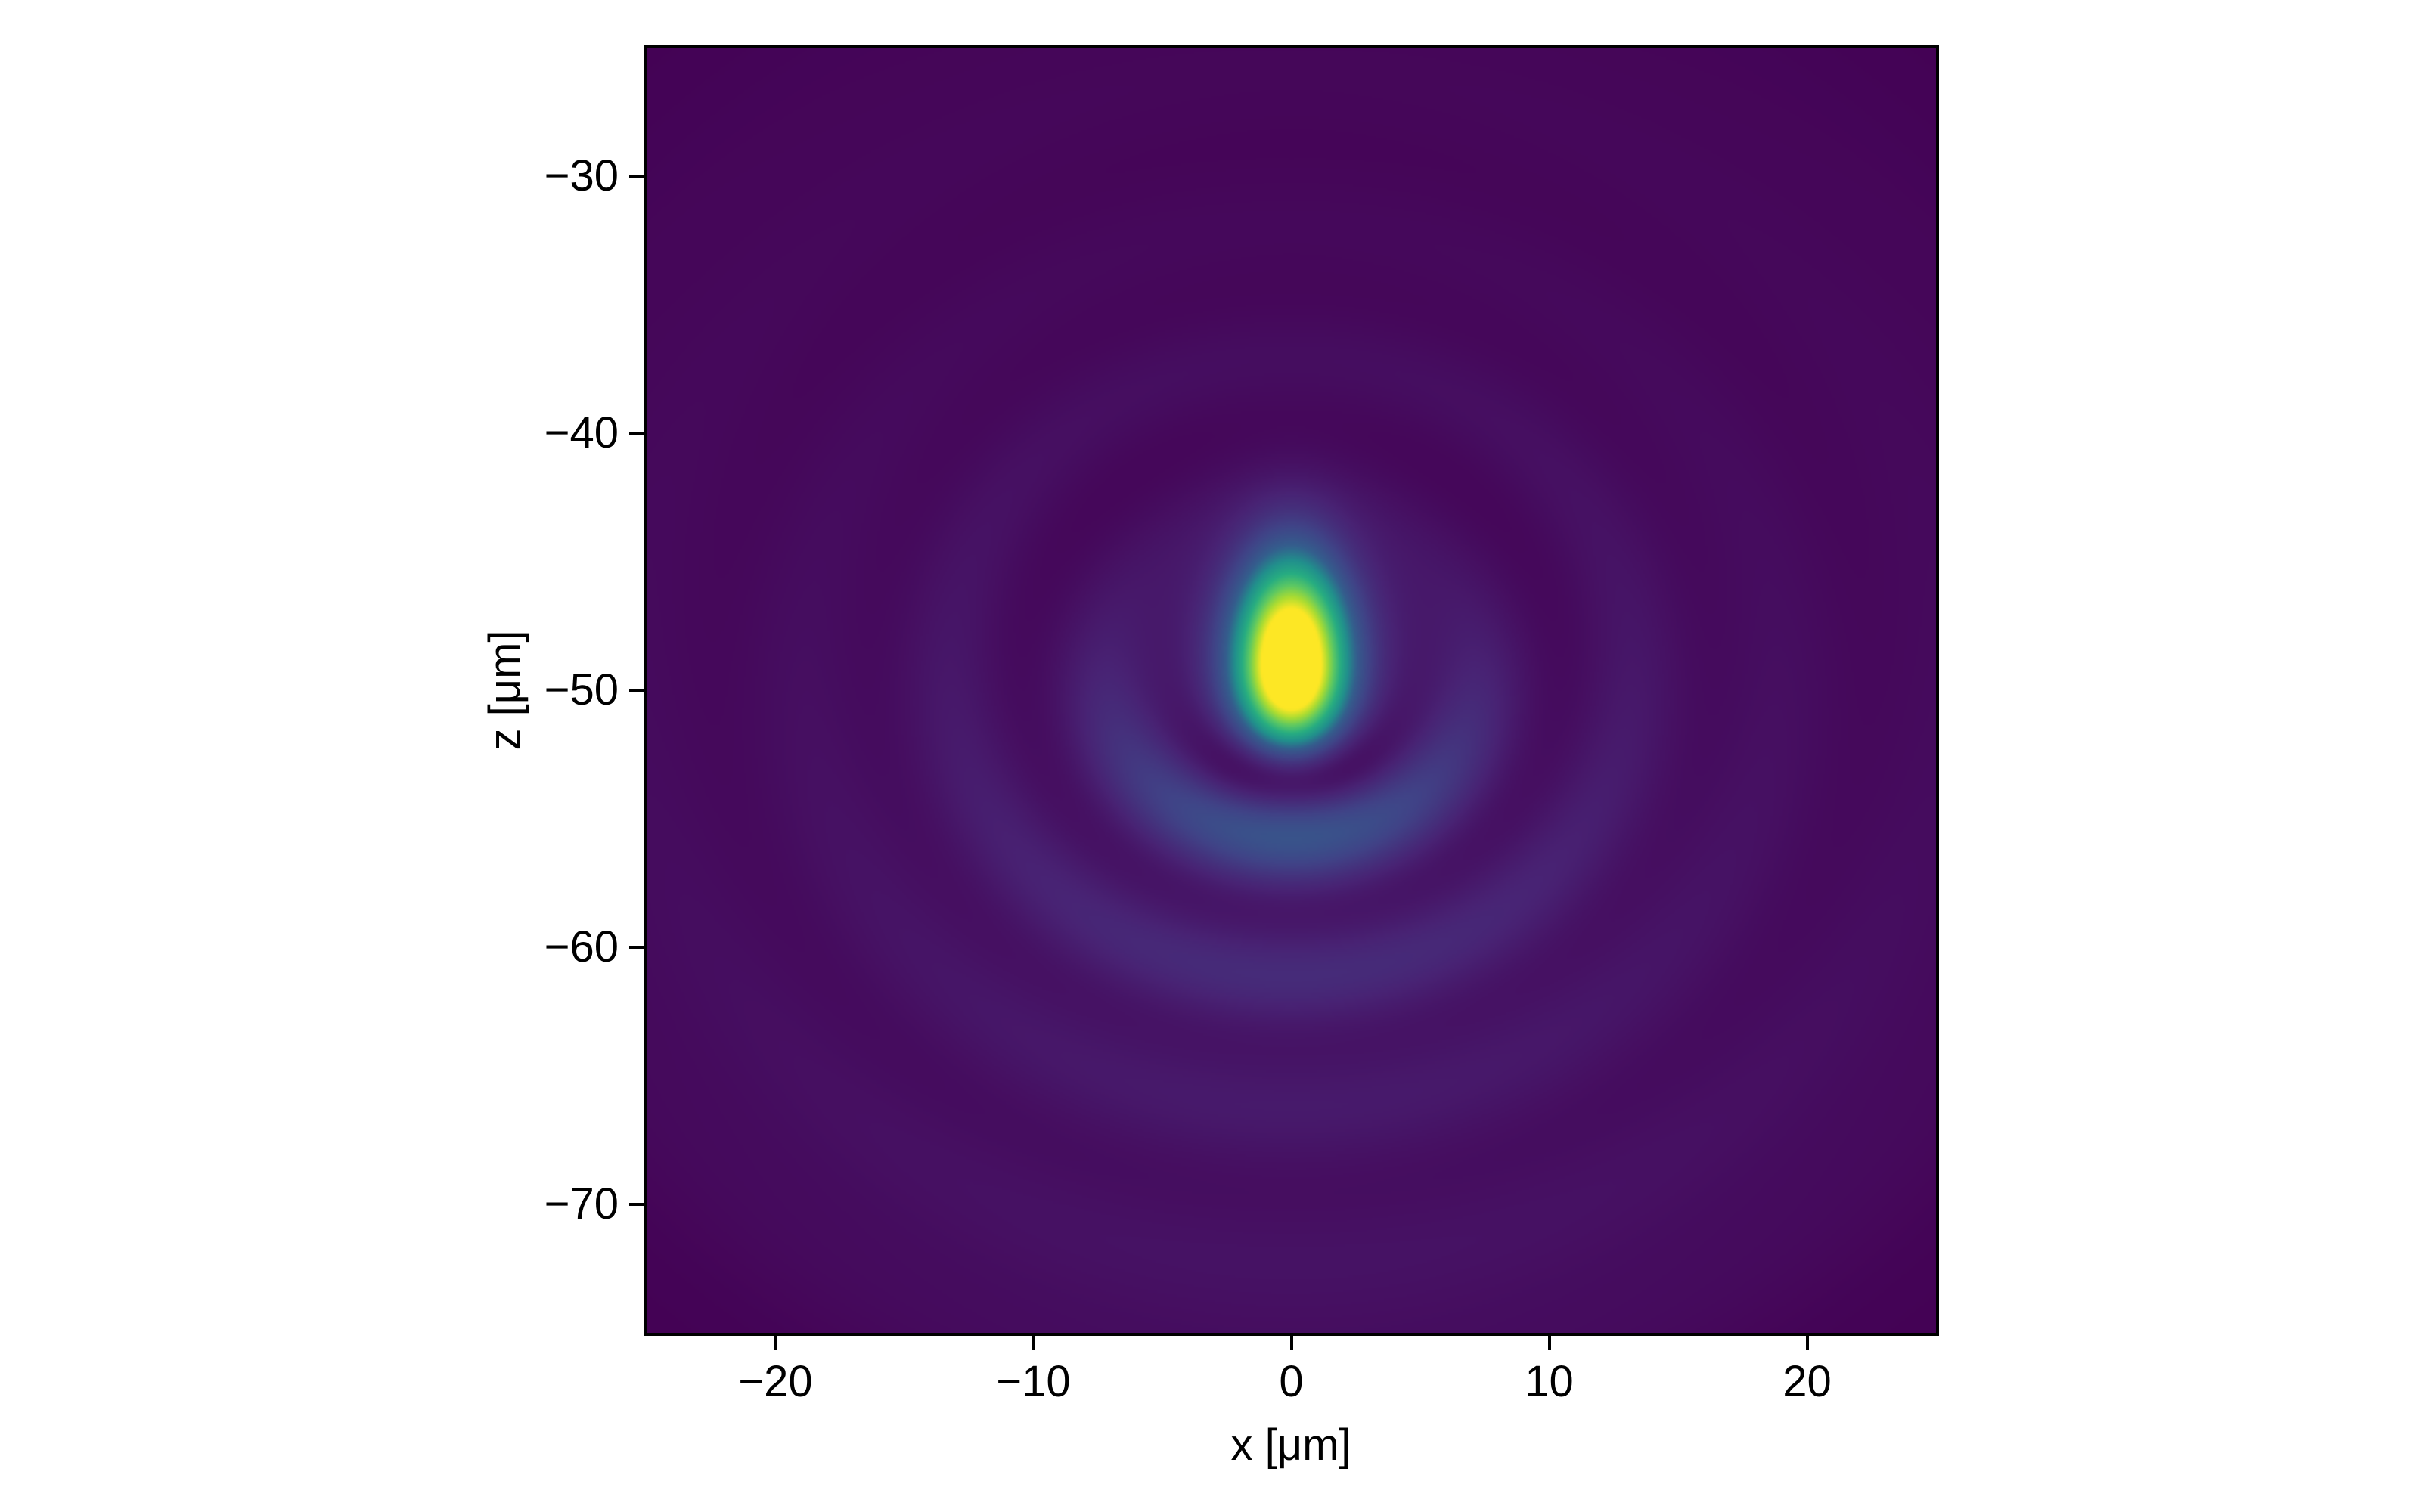 The width and height of the screenshot is (2420, 1512). I want to click on x-tick-label: 20, so click(1807, 1382).